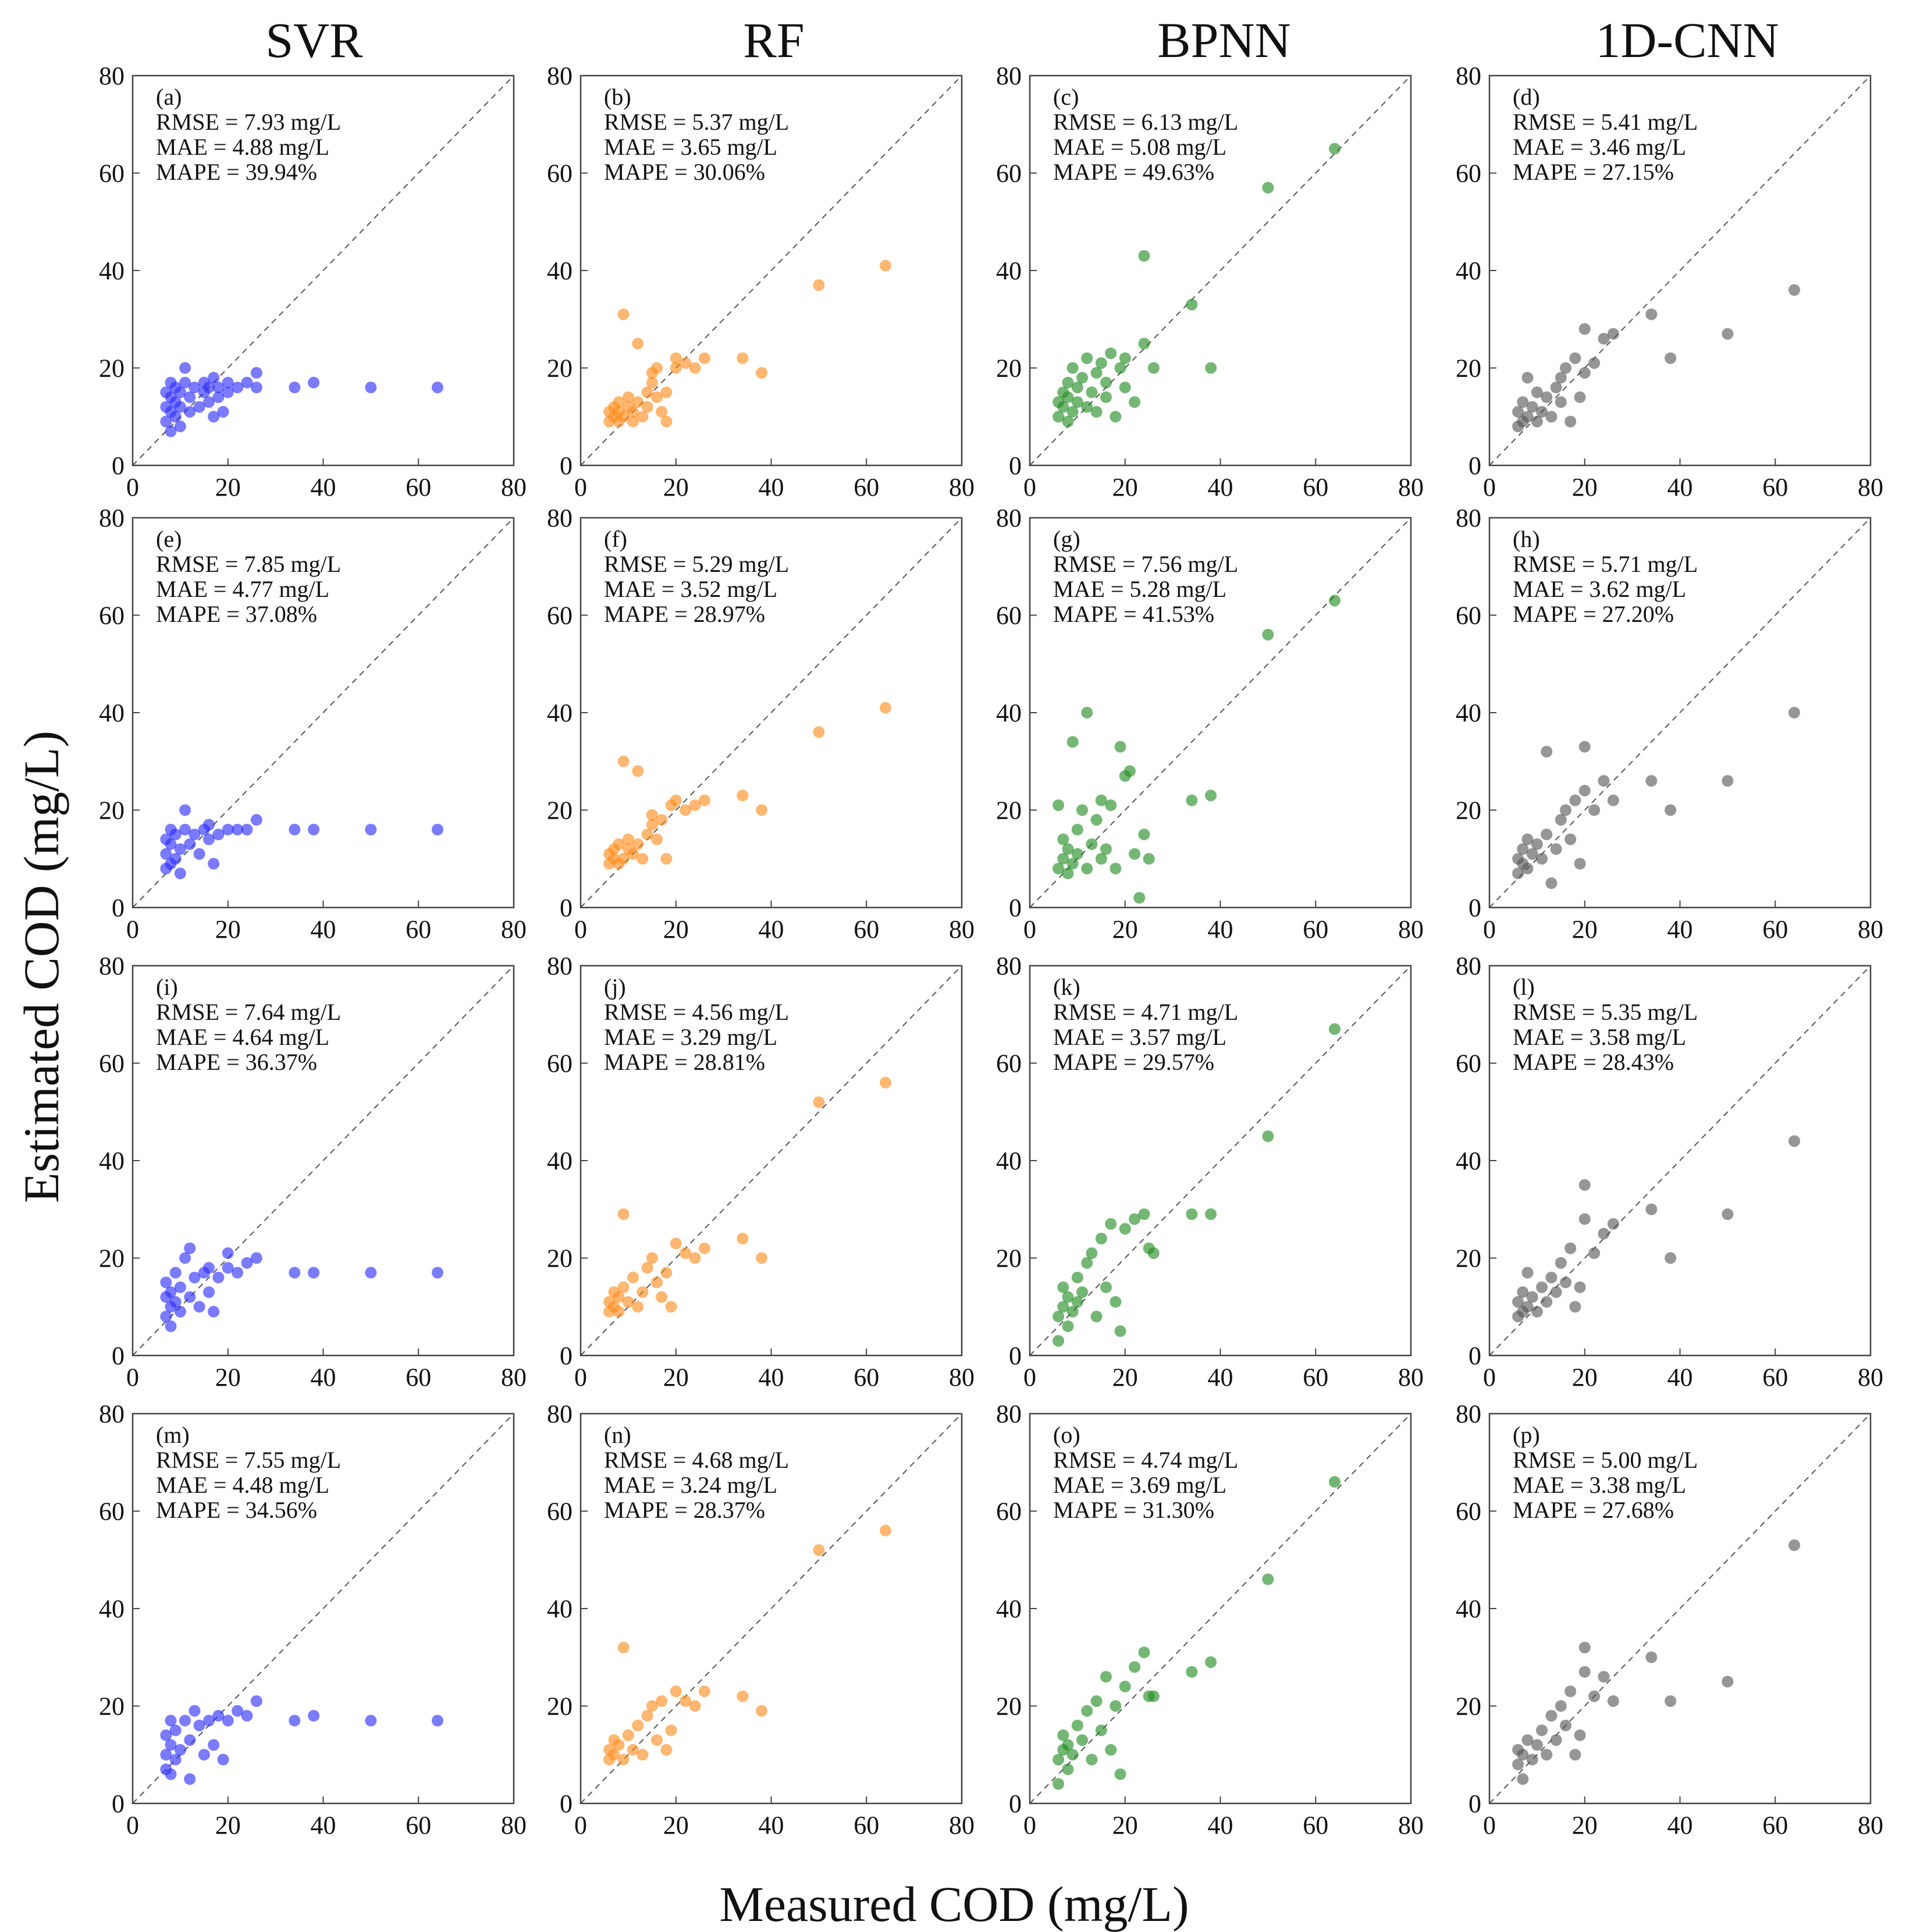 The width and height of the screenshot is (1913, 1932). I want to click on panel-o-x-tick-label: 20, so click(1125, 1826).